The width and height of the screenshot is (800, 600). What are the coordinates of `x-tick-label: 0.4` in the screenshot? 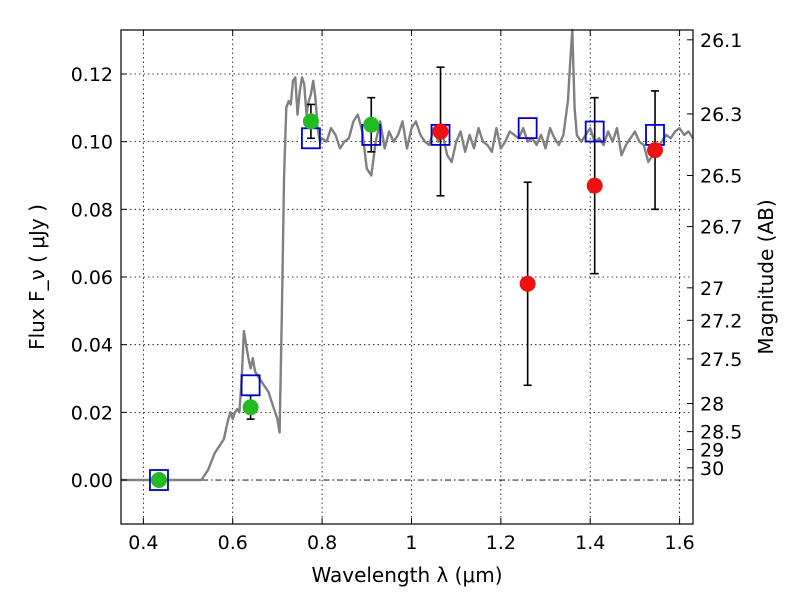 It's located at (143, 543).